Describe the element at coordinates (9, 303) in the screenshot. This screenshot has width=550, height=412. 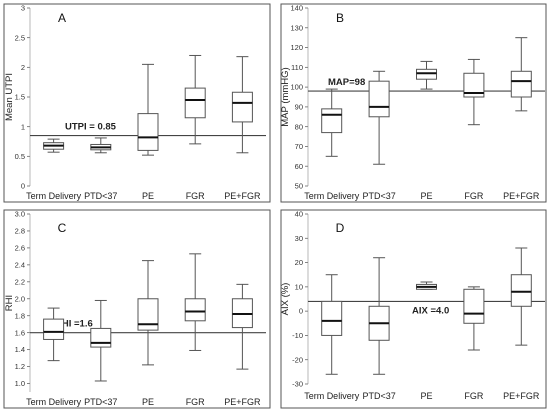
I see `y-axis-label: RHI` at that location.